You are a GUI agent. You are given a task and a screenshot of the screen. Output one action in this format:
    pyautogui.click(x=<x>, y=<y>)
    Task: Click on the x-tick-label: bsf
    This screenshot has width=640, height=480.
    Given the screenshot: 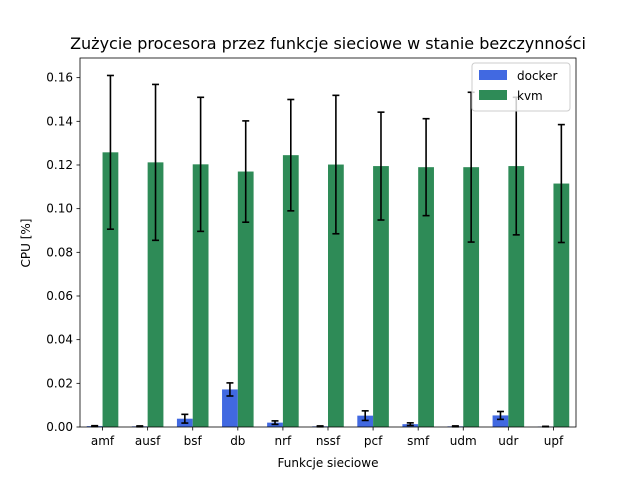 What is the action you would take?
    pyautogui.click(x=193, y=441)
    